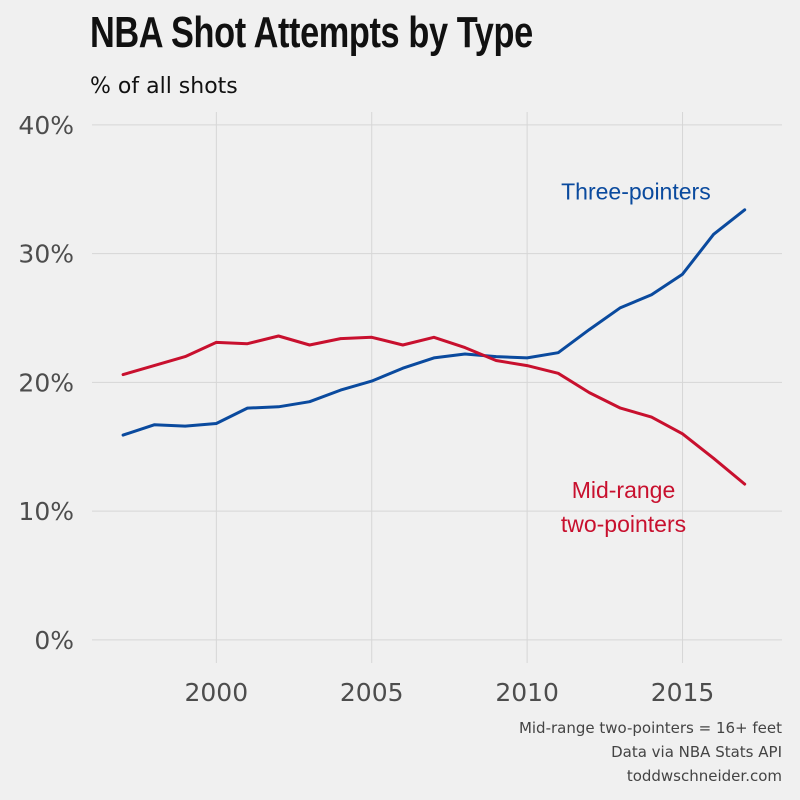 The image size is (800, 800). What do you see at coordinates (527, 692) in the screenshot?
I see `x-tick-label: 2010` at bounding box center [527, 692].